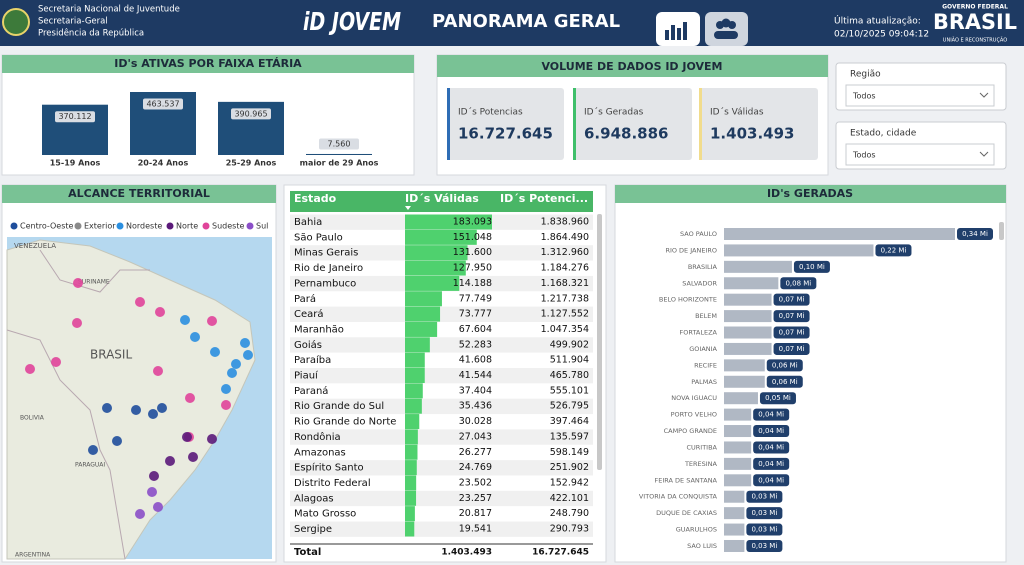 The width and height of the screenshot is (1024, 565). What do you see at coordinates (569, 498) in the screenshot?
I see `cell-potential: 422.101` at bounding box center [569, 498].